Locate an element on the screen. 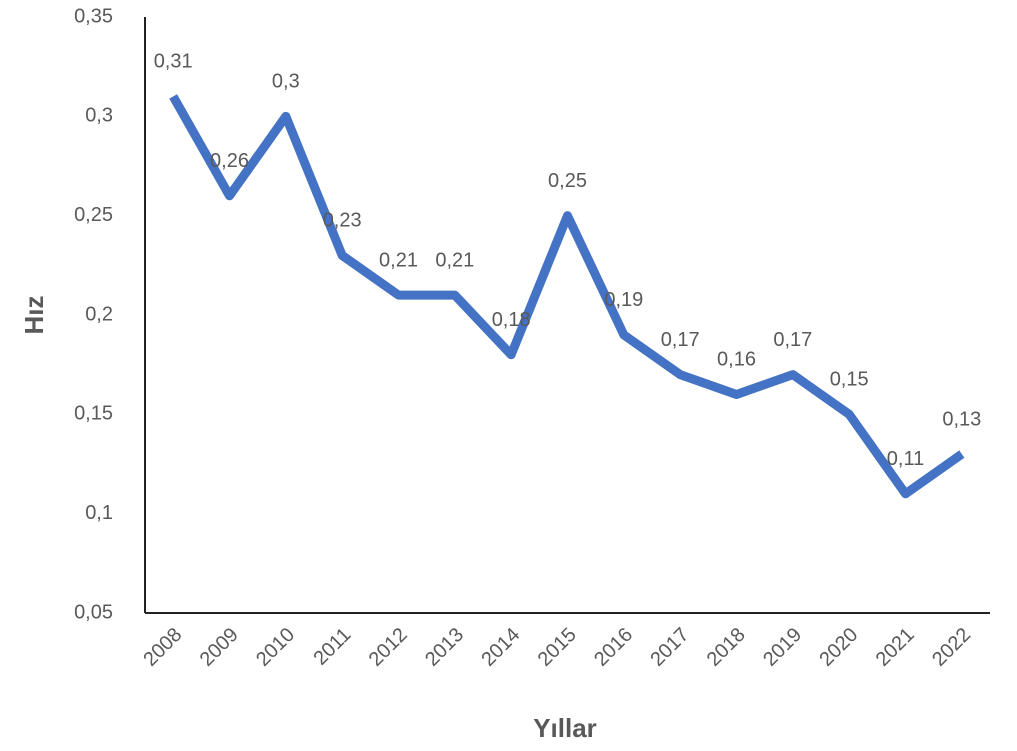  x-tick-label: 2014 is located at coordinates (500, 647).